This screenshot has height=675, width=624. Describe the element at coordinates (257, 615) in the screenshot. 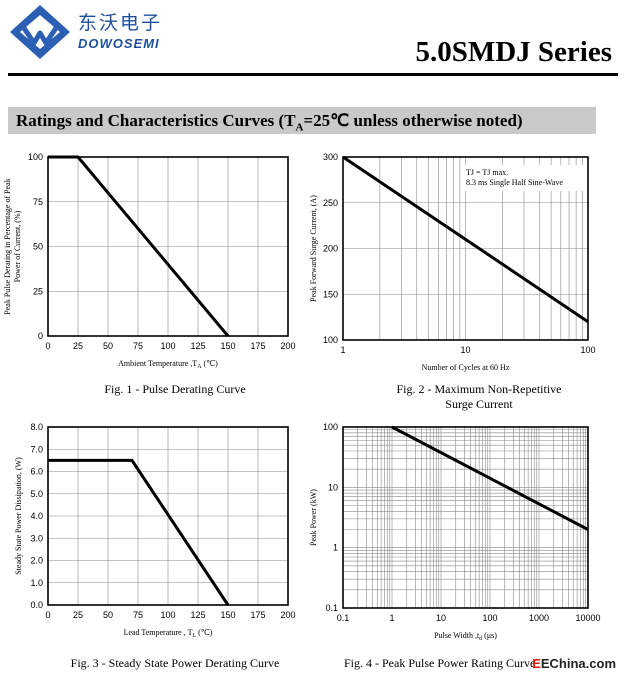

I see `fig3-x-tick-label: 175` at that location.